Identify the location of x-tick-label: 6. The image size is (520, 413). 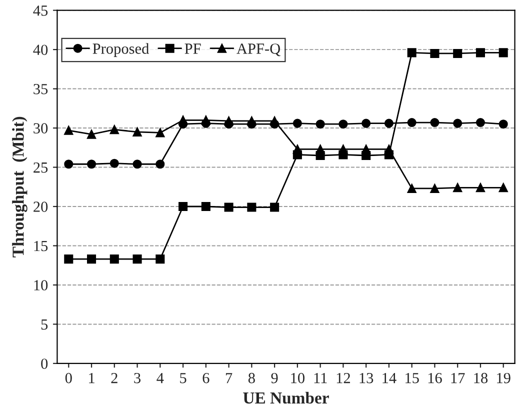
(206, 378).